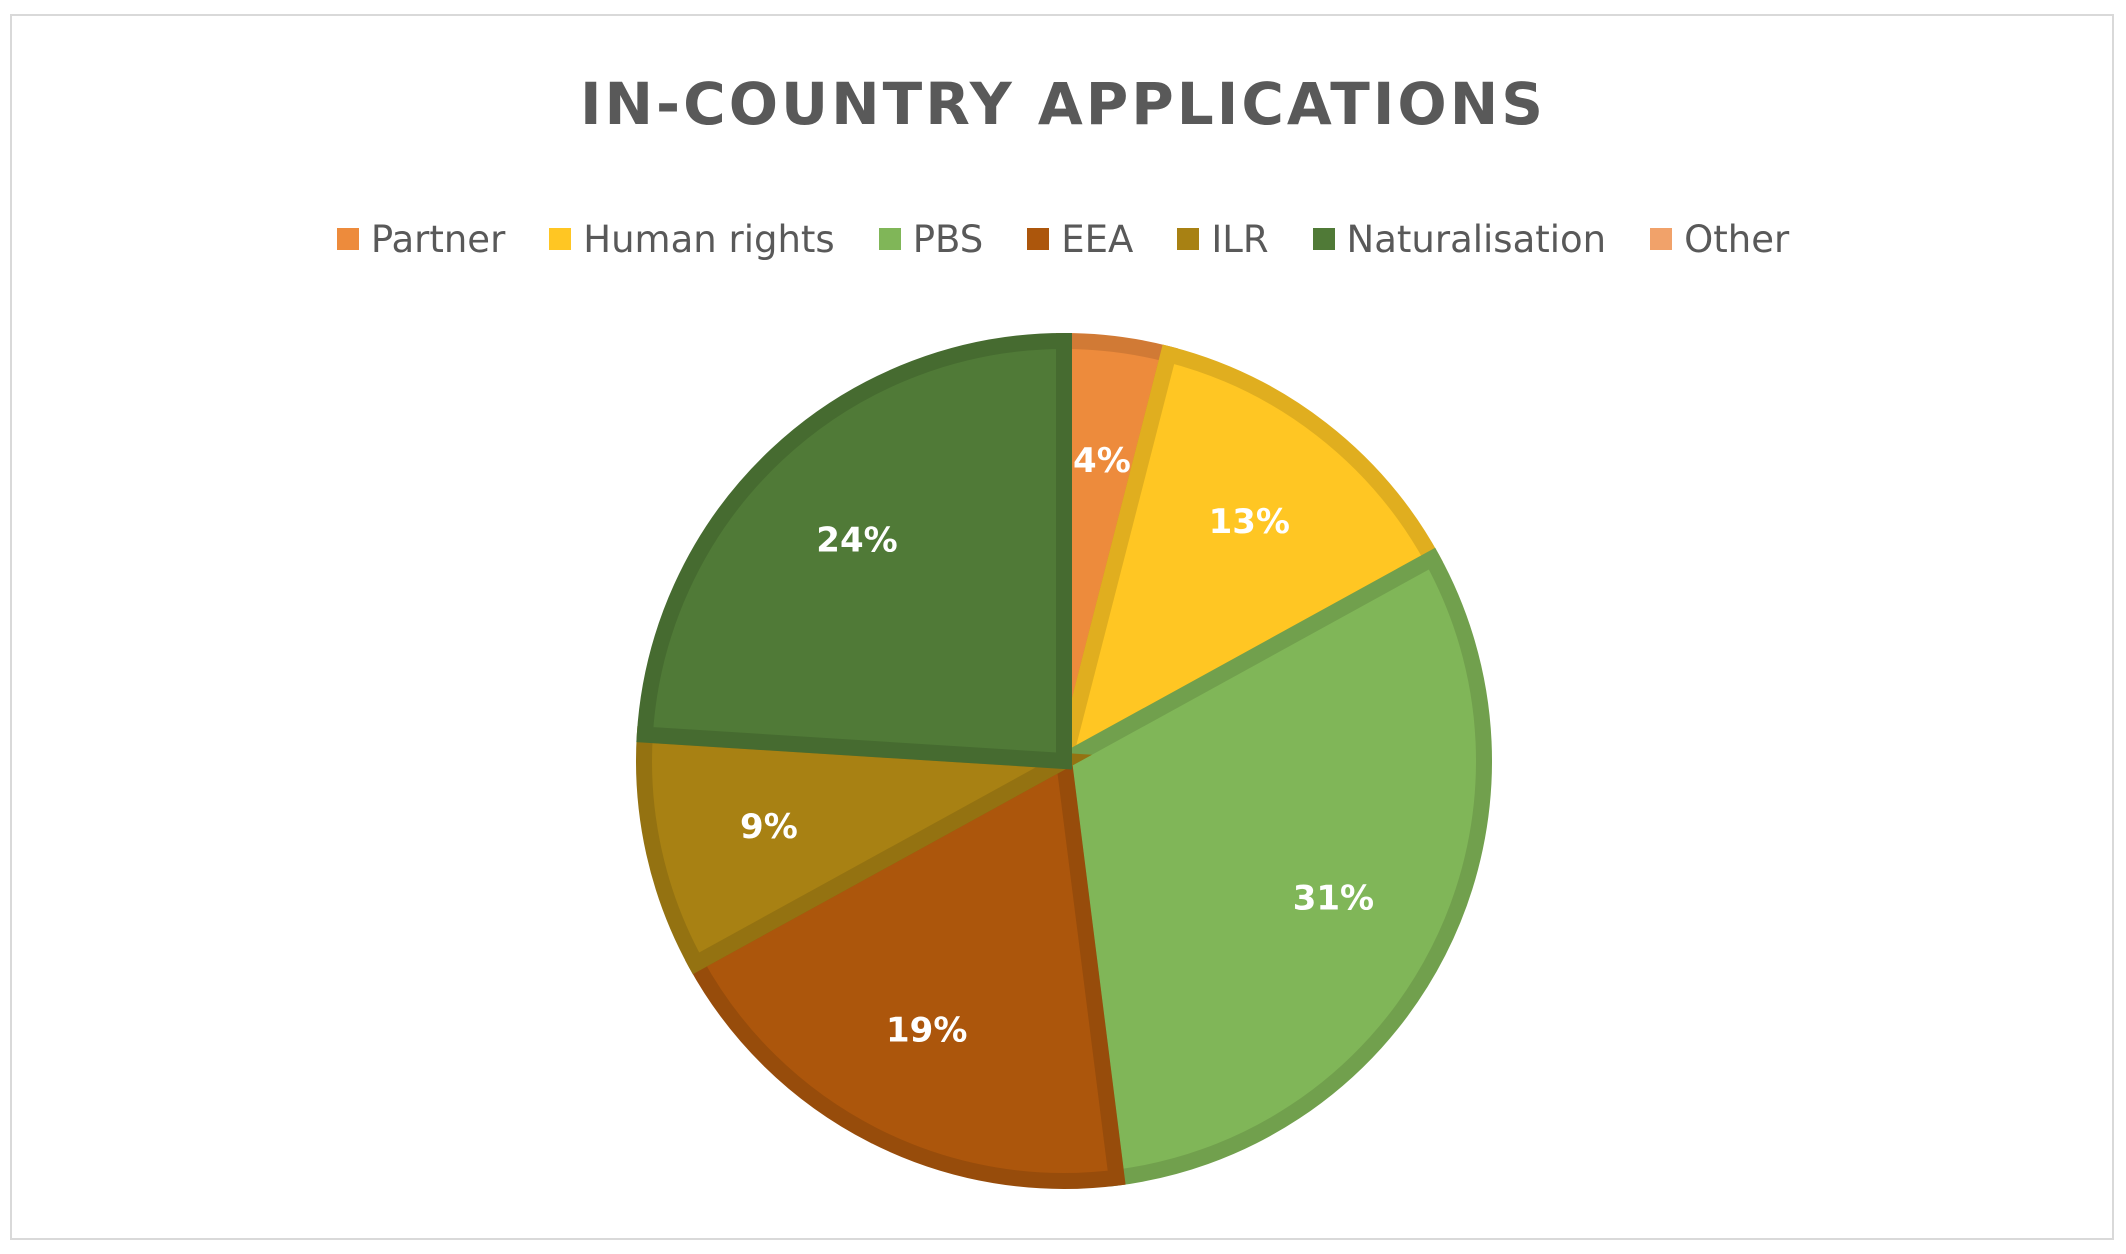 This screenshot has height=1254, width=2126. What do you see at coordinates (1247, 560) in the screenshot?
I see `pie-slice-human-rights` at bounding box center [1247, 560].